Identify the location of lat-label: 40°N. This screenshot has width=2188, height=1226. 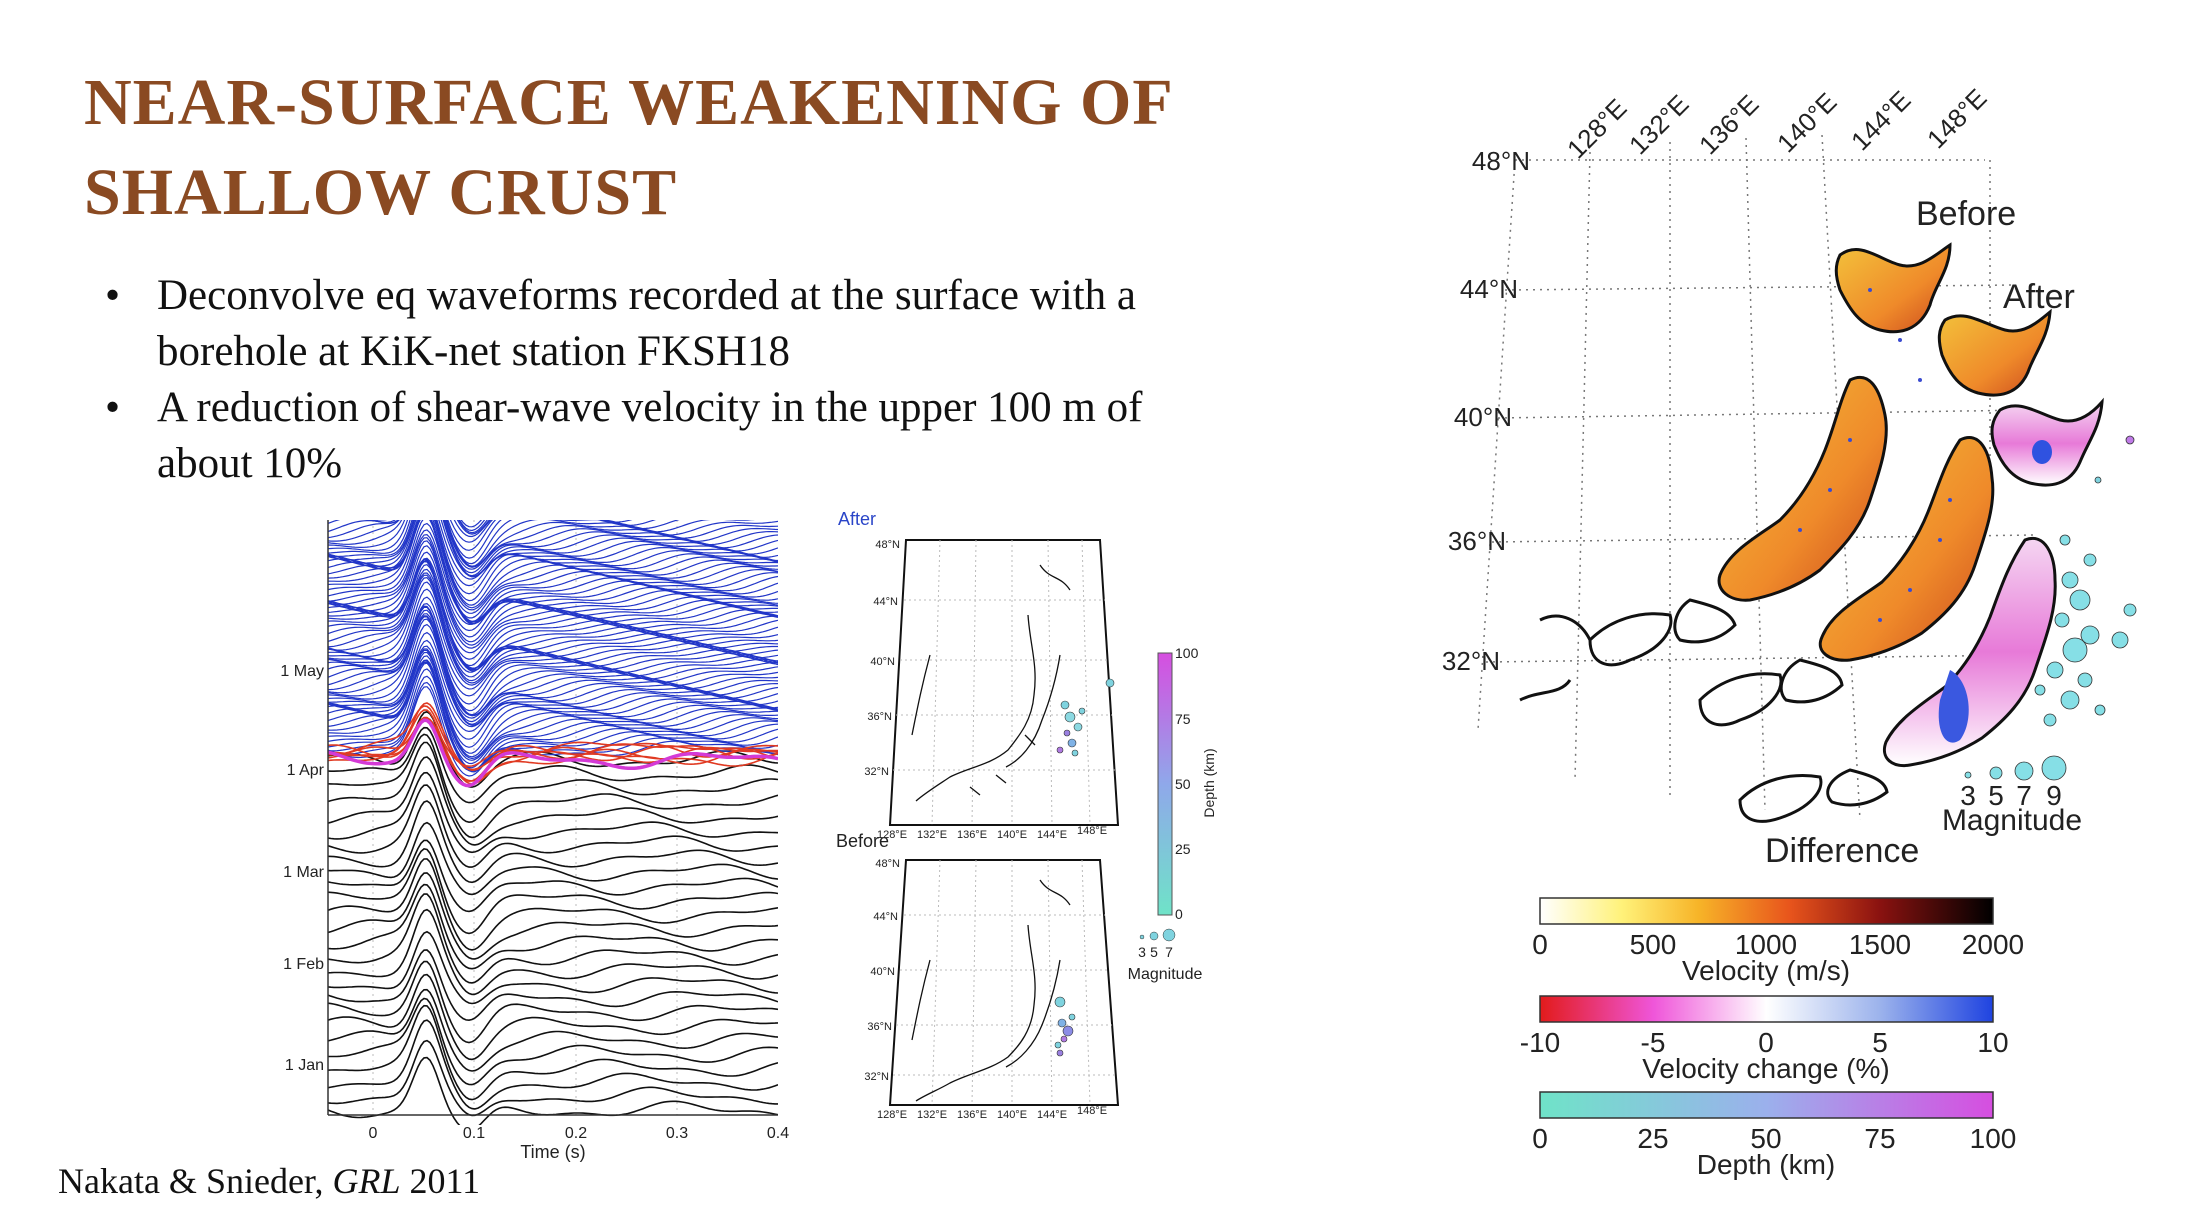
(1483, 417).